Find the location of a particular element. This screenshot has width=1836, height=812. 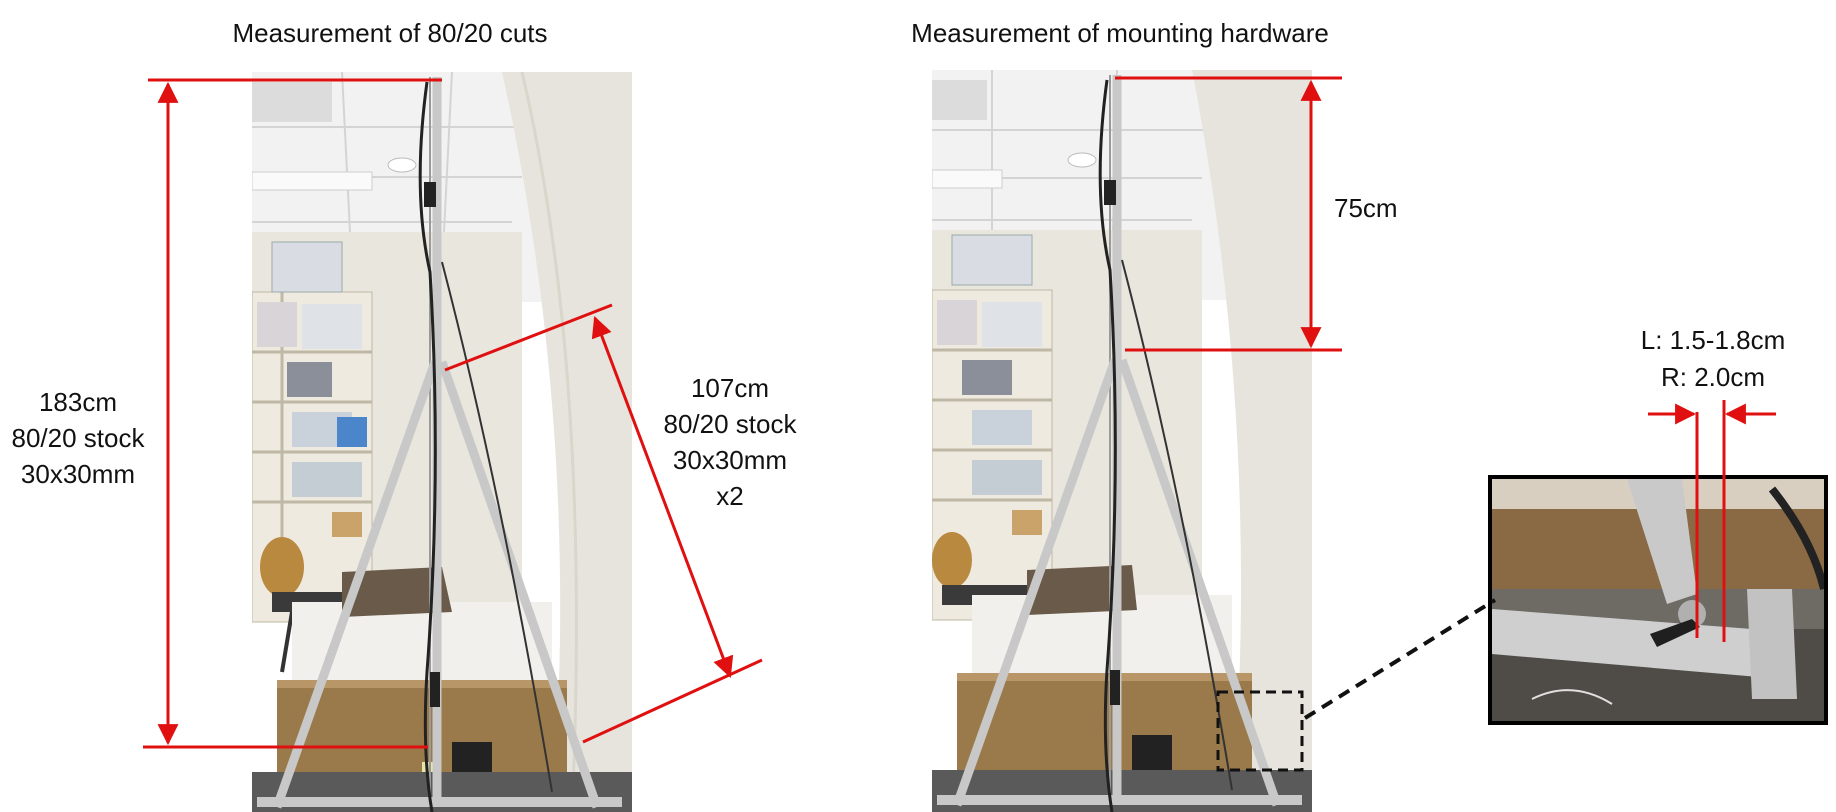

inset-photo is located at coordinates (1658, 600).